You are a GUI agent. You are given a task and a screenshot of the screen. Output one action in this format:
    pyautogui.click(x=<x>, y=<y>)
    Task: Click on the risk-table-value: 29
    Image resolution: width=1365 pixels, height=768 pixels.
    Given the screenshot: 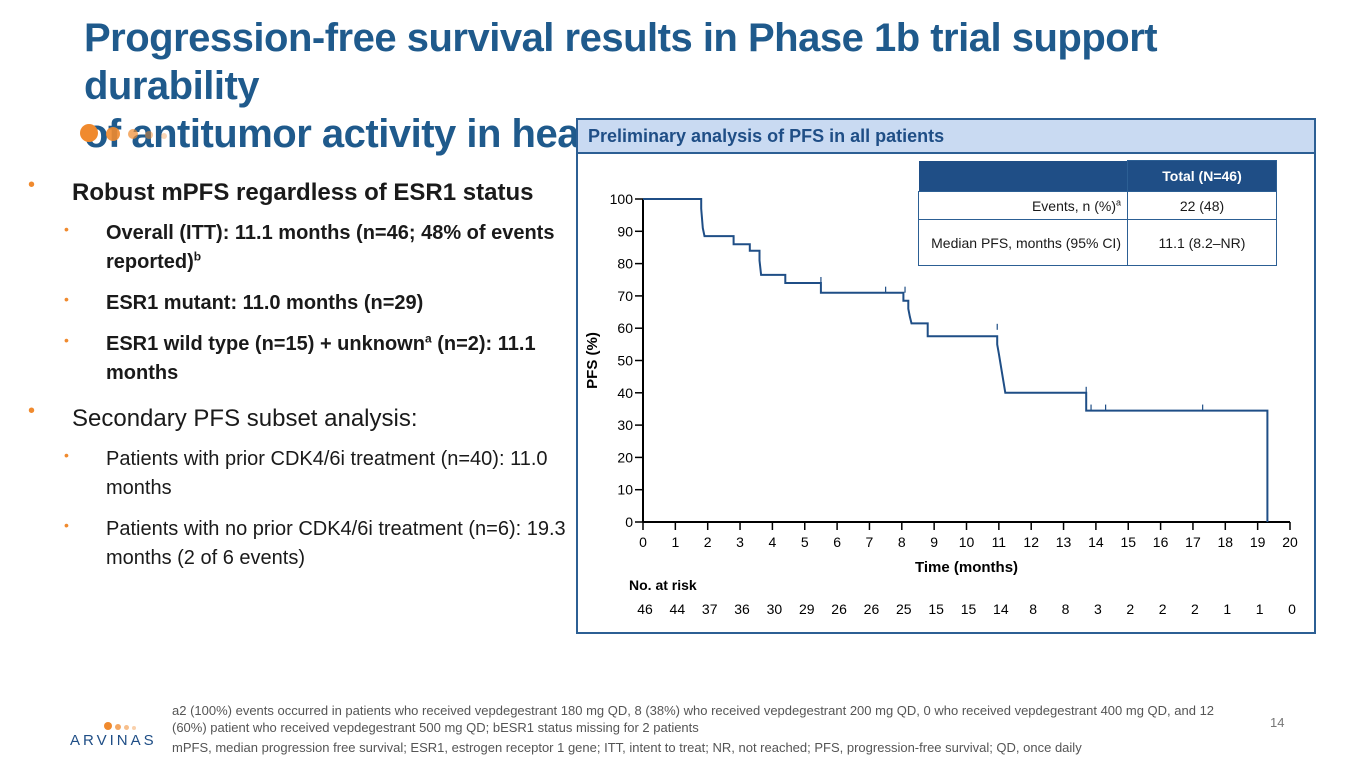 What is the action you would take?
    pyautogui.click(x=807, y=609)
    